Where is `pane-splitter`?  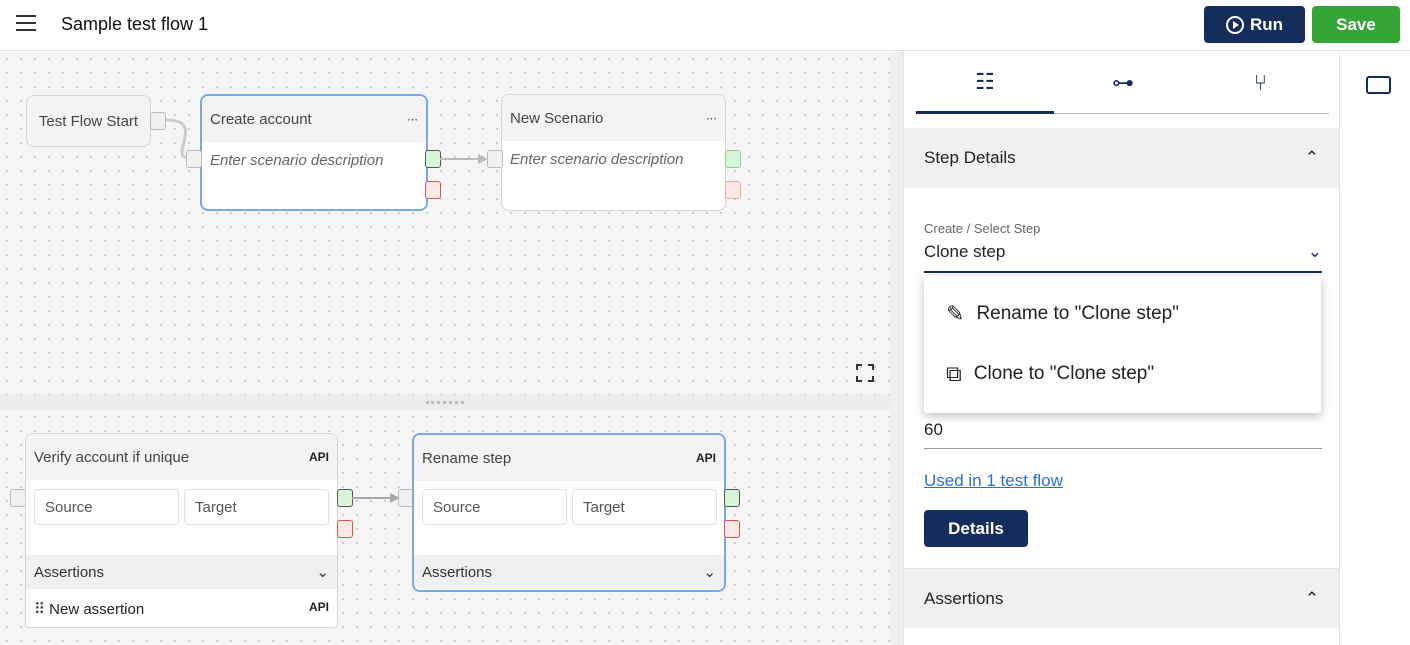 pane-splitter is located at coordinates (445, 402).